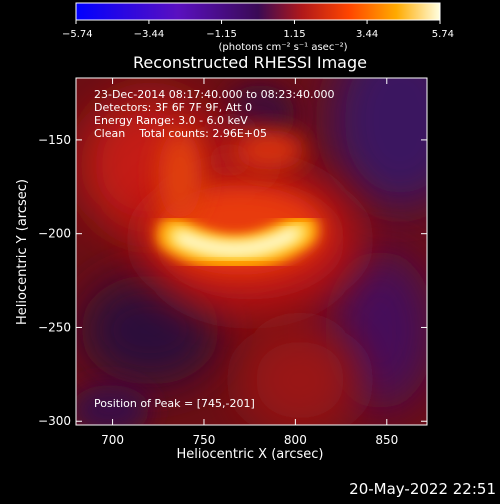 The image size is (500, 504). What do you see at coordinates (422, 489) in the screenshot?
I see `timestamp: 20-May-2022 22:51` at bounding box center [422, 489].